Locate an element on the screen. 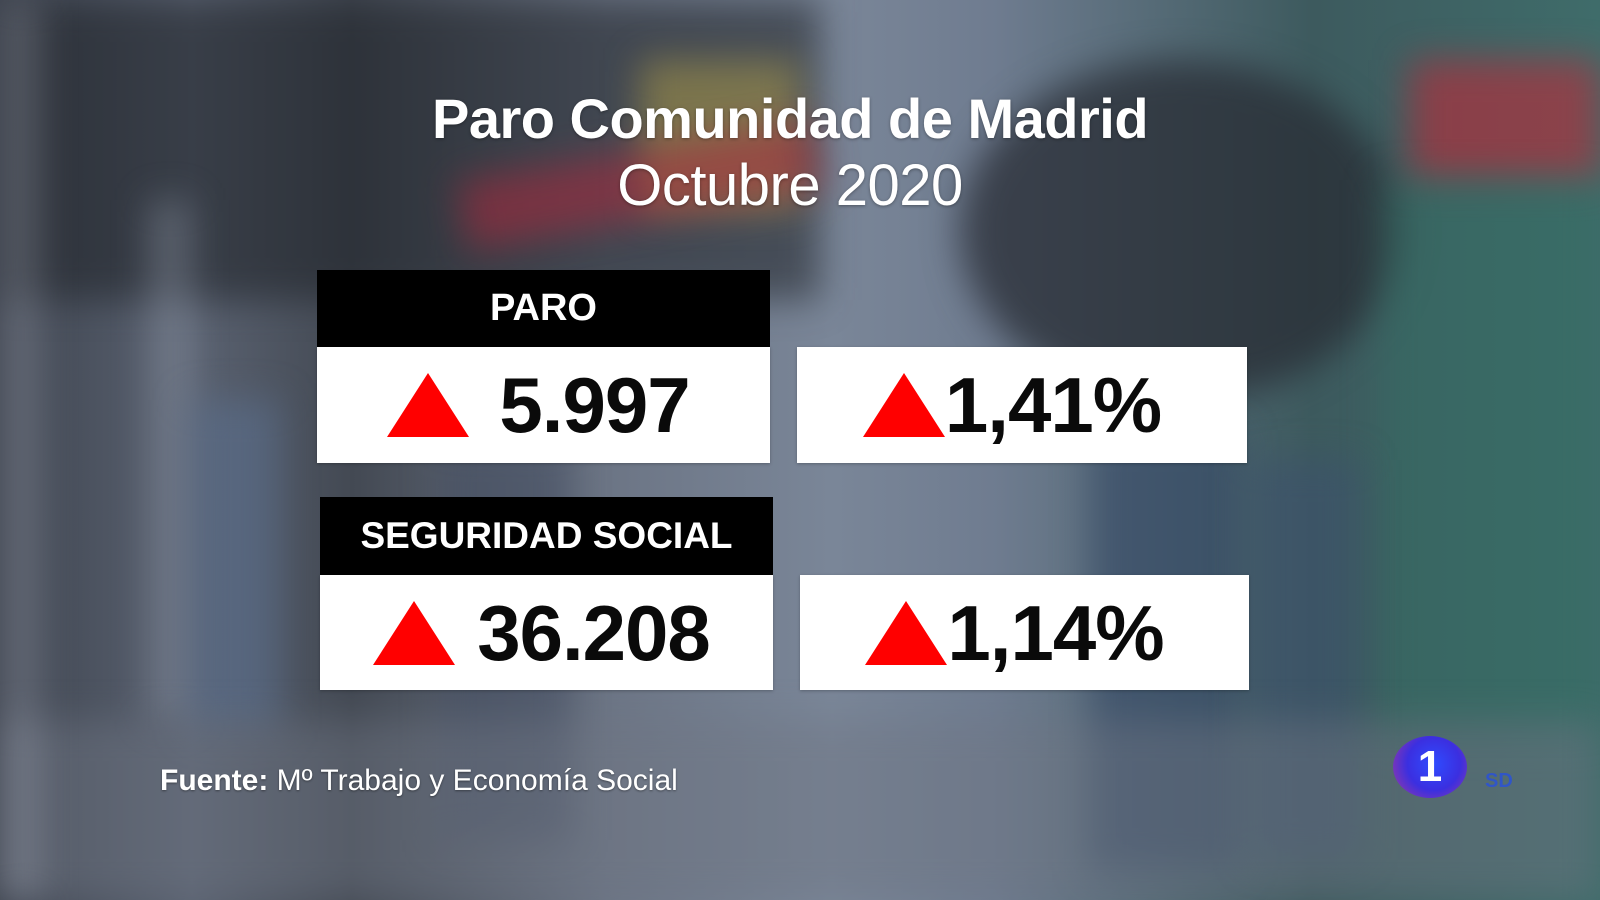 This screenshot has width=1600, height=900. la1-channel-logo: 1 is located at coordinates (1430, 767).